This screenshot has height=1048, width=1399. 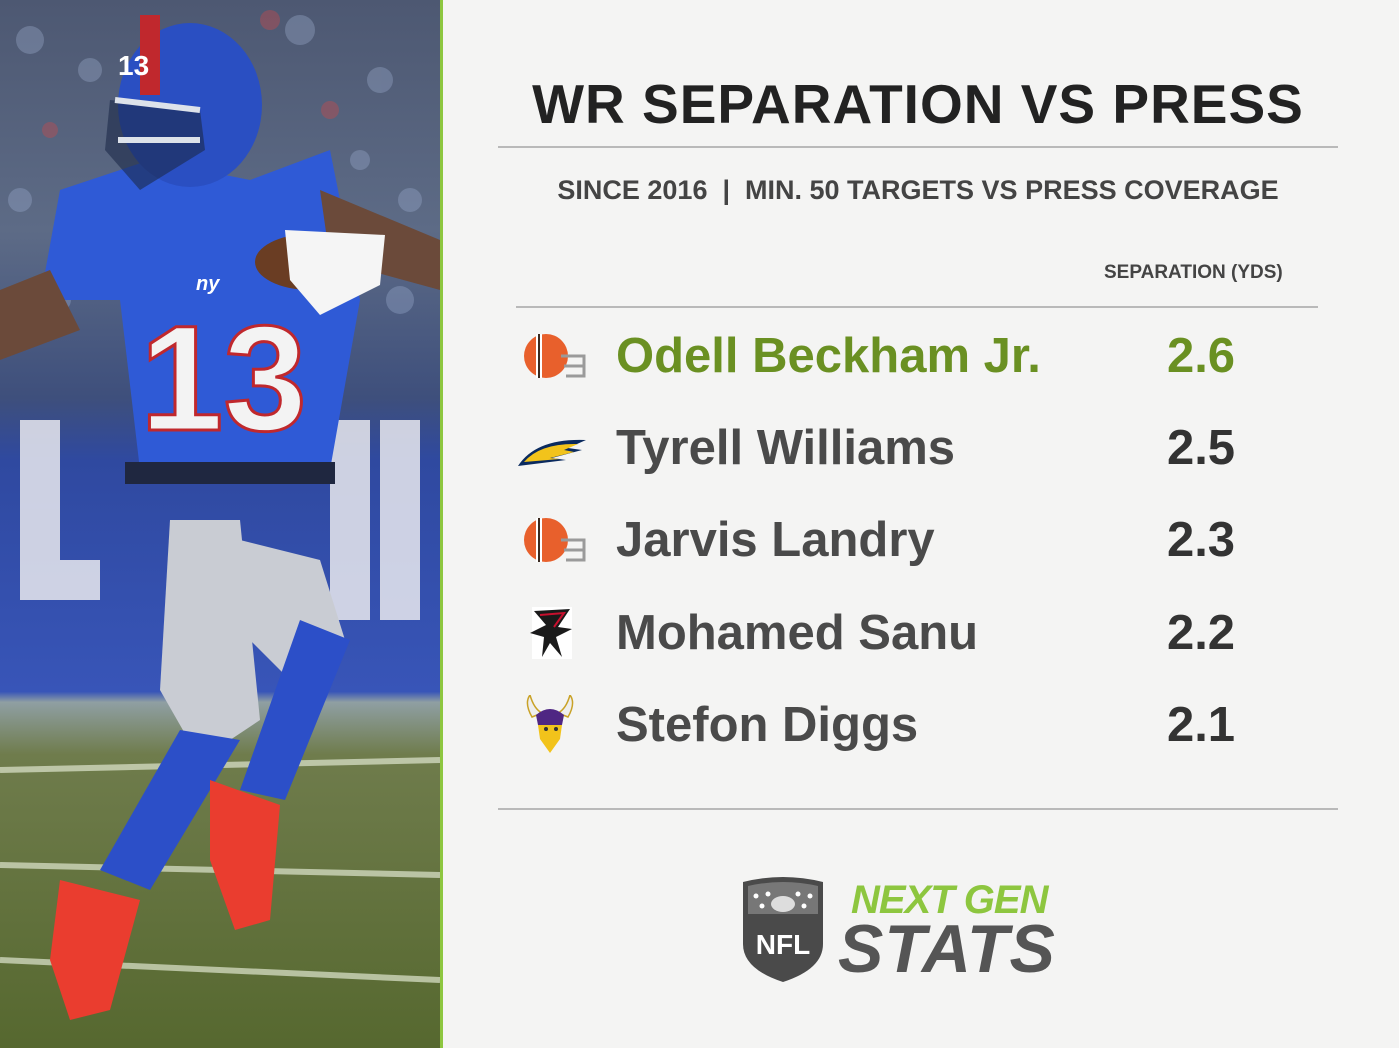 What do you see at coordinates (947, 949) in the screenshot?
I see `brand-line-2: STATS` at bounding box center [947, 949].